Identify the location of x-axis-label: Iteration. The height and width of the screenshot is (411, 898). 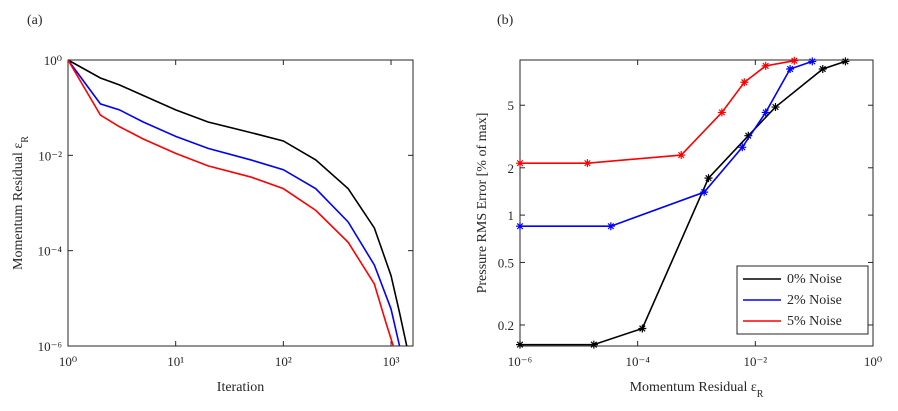
(240, 387).